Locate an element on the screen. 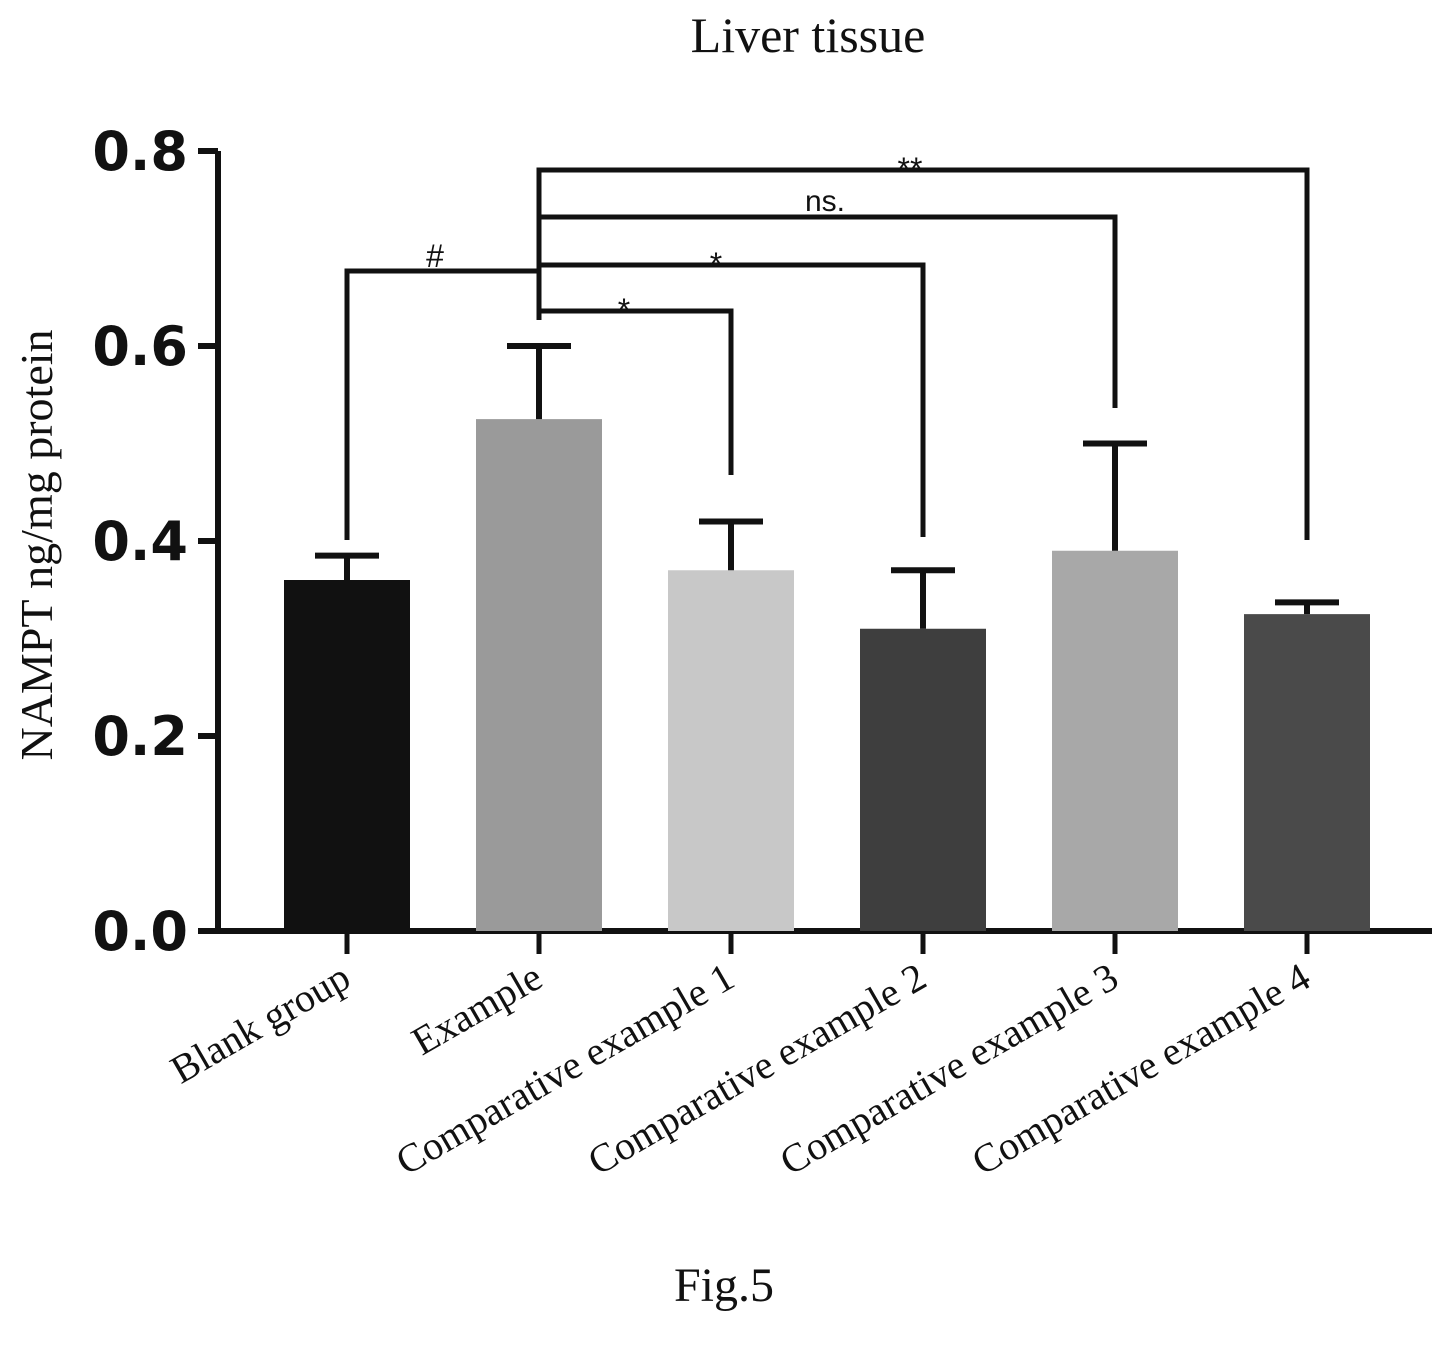 This screenshot has height=1347, width=1448. x-category-label: Comparative example 3 is located at coordinates (948, 1069).